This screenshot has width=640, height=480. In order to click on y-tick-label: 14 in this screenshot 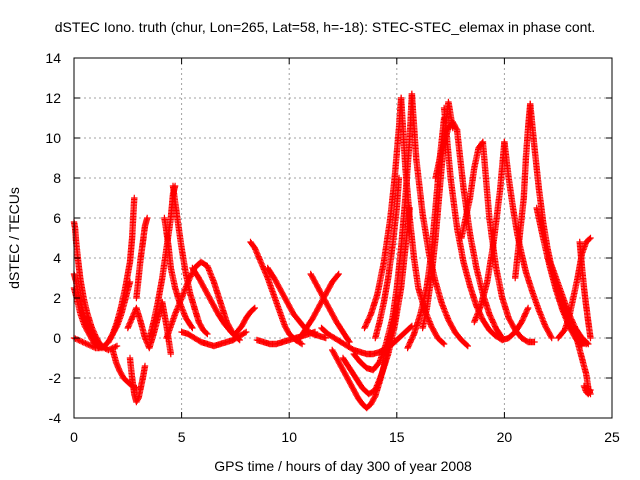, I will do `click(53, 58)`.